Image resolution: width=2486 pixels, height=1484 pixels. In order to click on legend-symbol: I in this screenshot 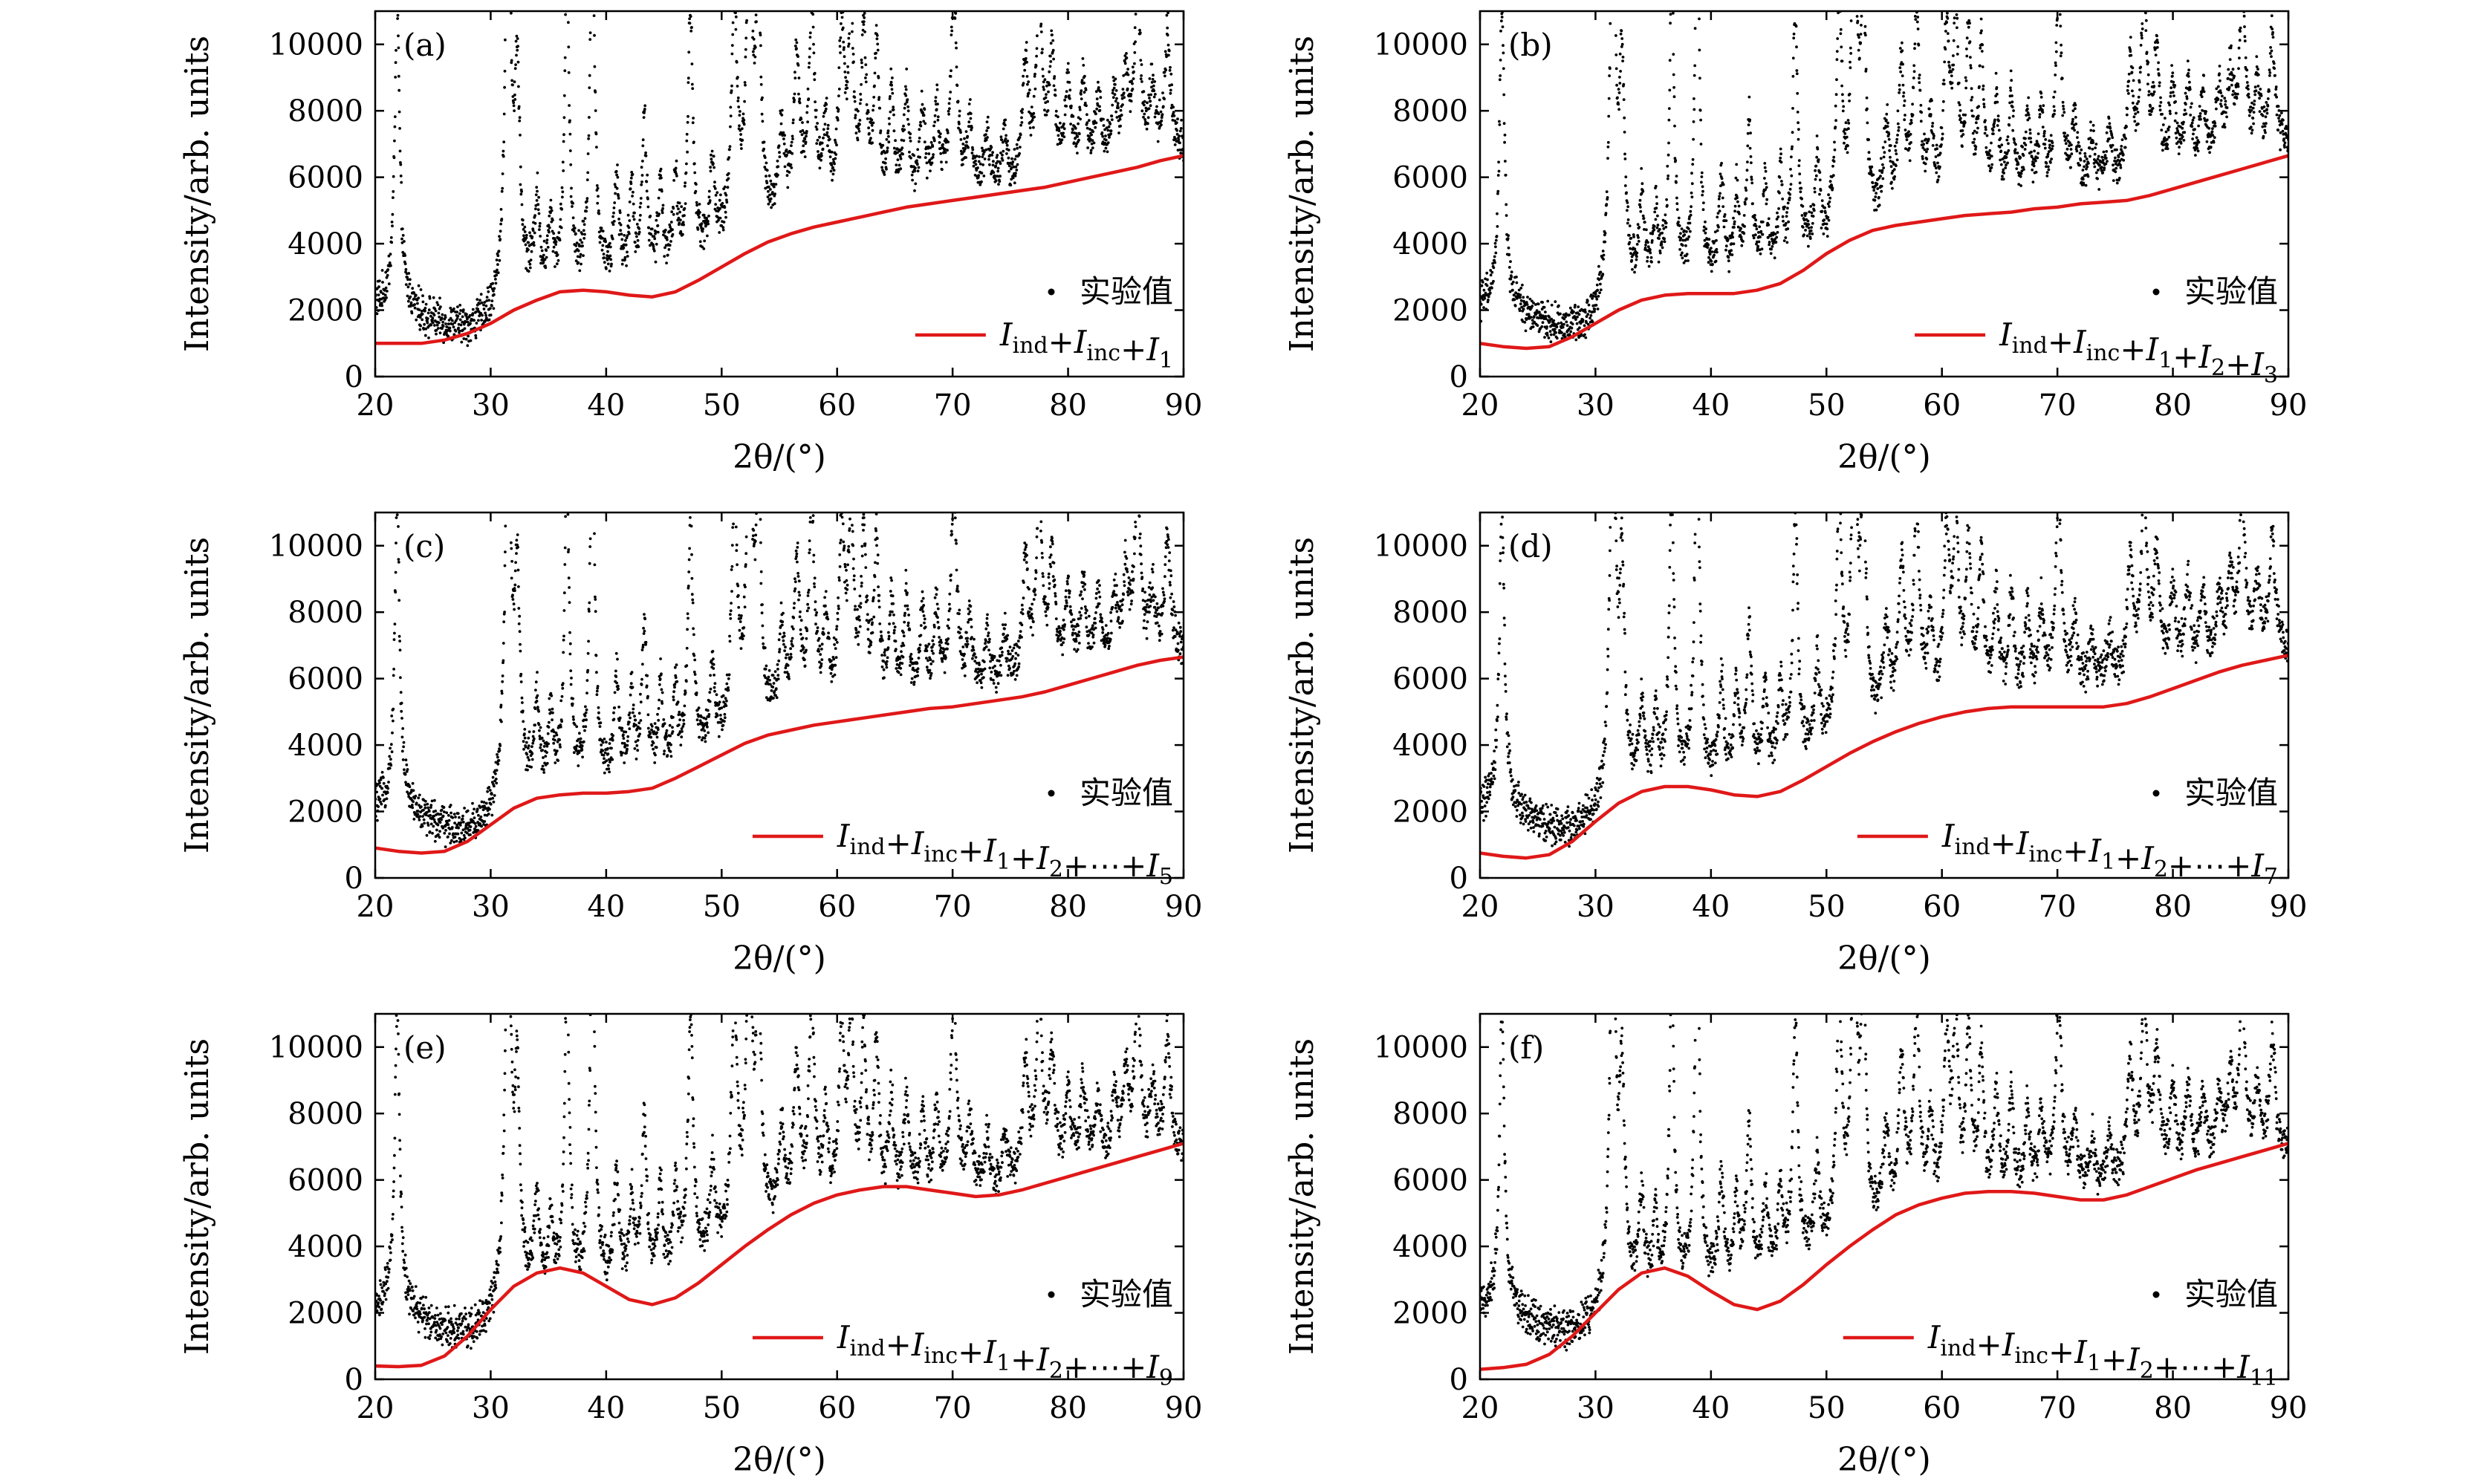, I will do `click(1153, 349)`.